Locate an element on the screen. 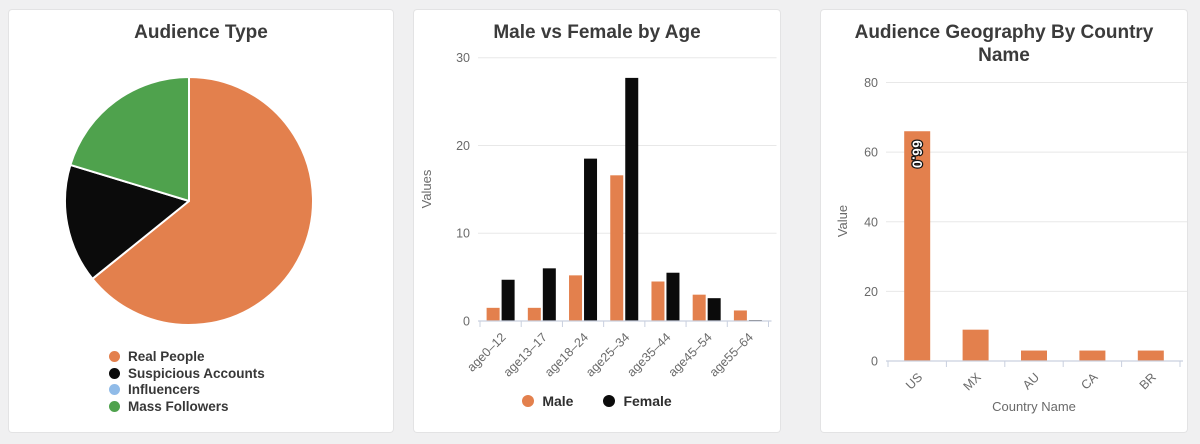  y-tick-label: 10 is located at coordinates (463, 234).